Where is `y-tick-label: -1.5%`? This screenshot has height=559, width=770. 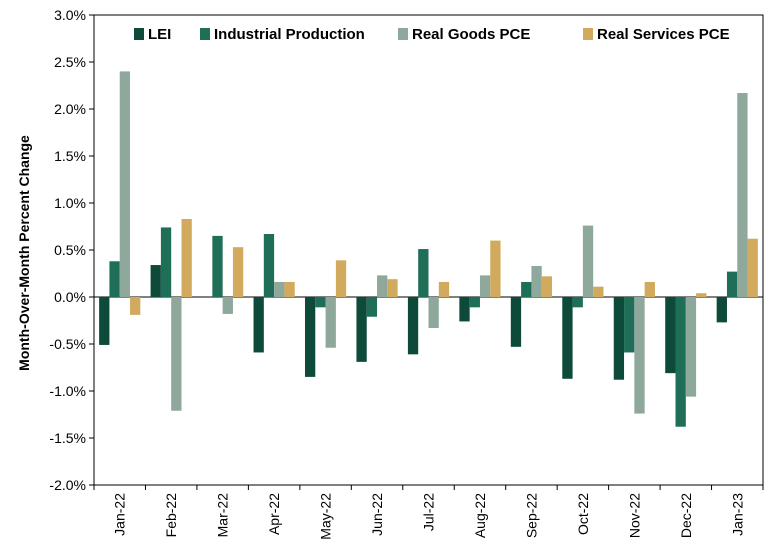 y-tick-label: -1.5% is located at coordinates (67, 438).